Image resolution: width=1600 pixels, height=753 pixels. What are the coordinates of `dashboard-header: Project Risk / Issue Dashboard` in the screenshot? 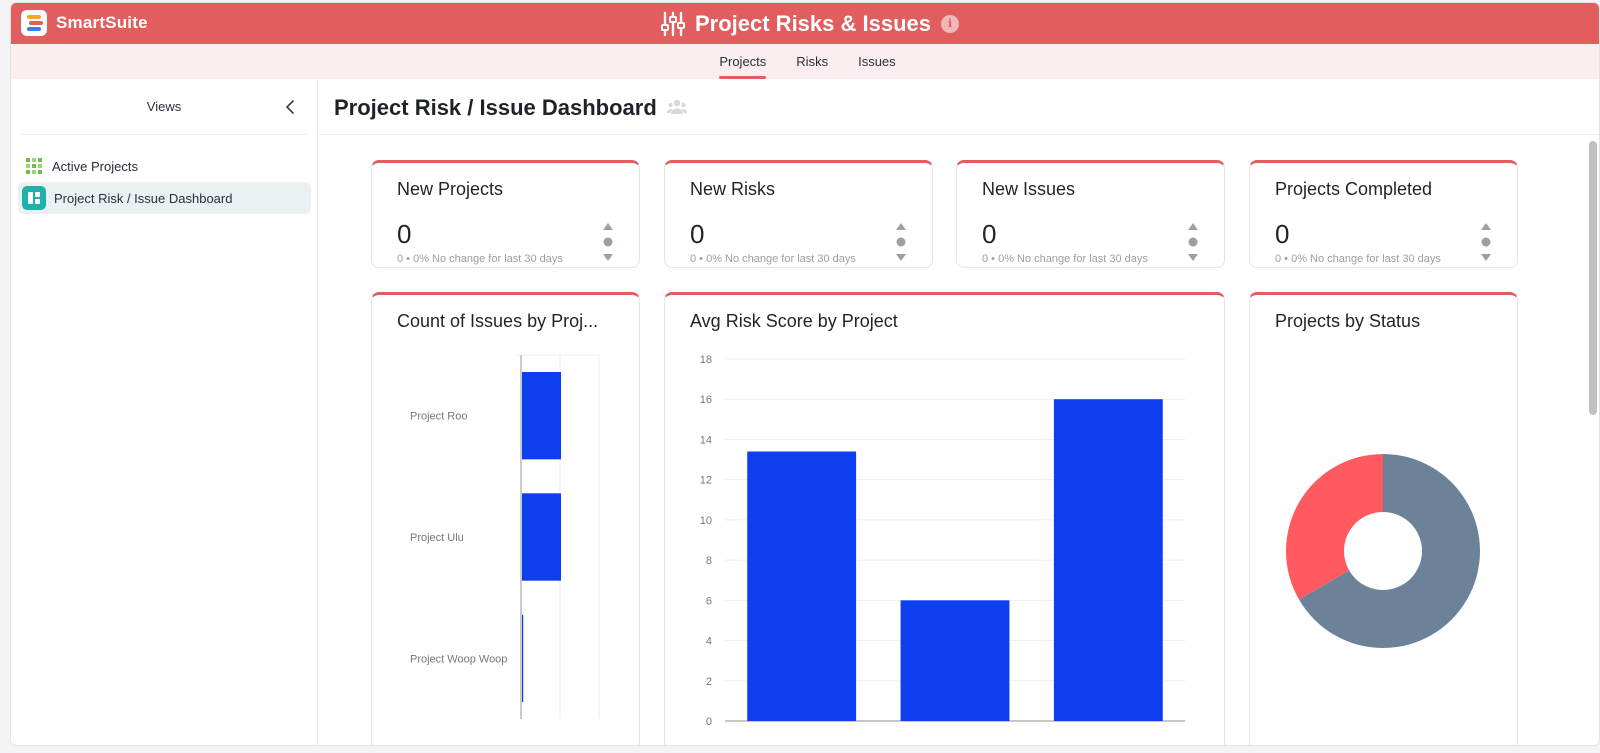 It's located at (959, 107).